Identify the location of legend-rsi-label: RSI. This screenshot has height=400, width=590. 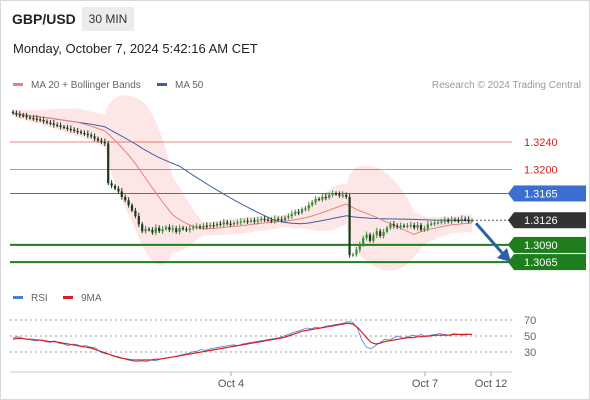
(39, 298).